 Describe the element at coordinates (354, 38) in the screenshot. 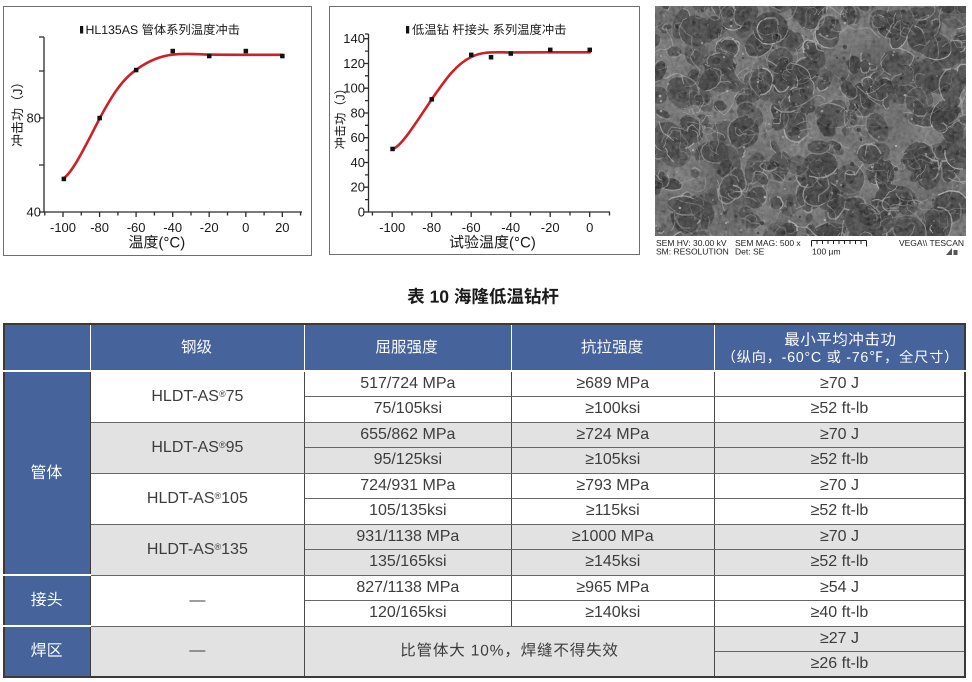

I see `svg-text: 140` at that location.